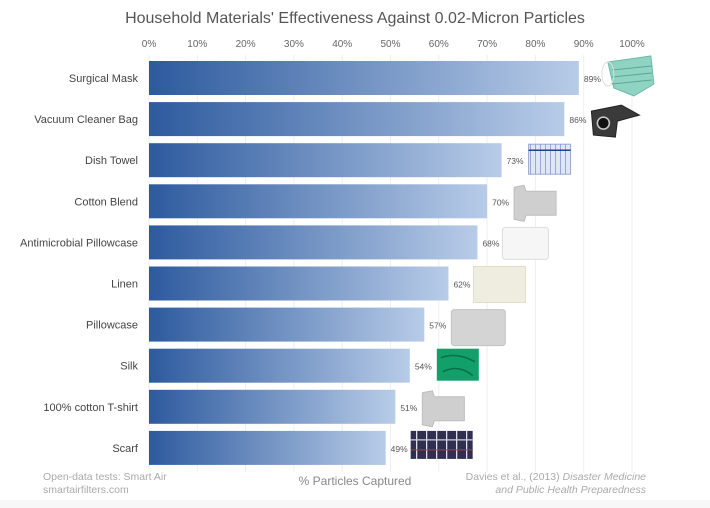  Describe the element at coordinates (478, 328) in the screenshot. I see `pillowcase-image` at that location.